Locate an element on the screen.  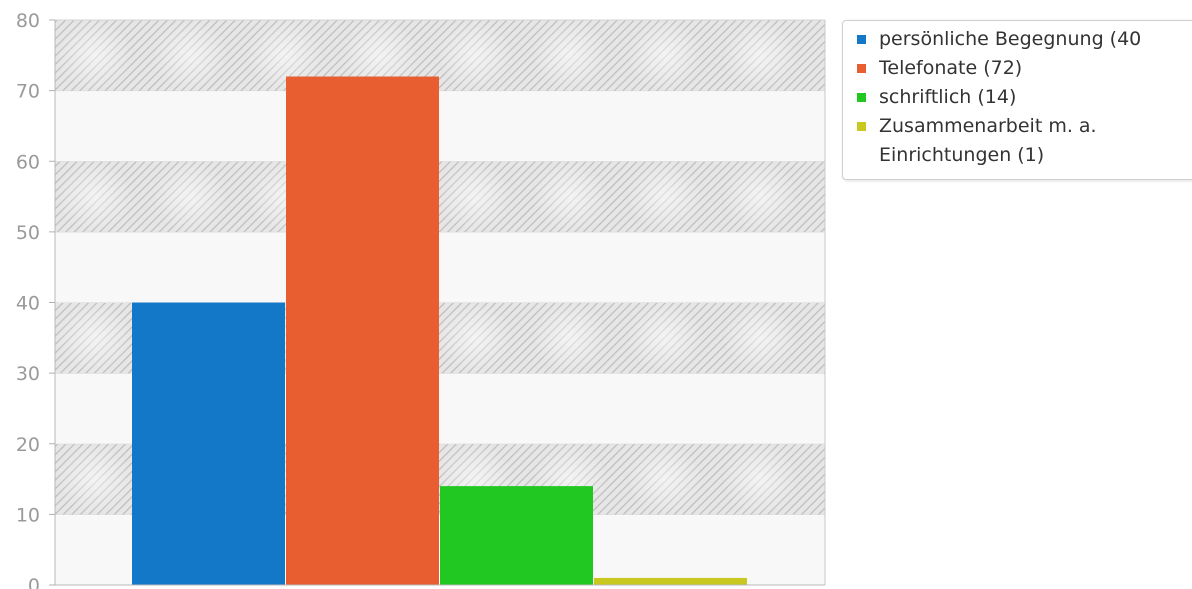
y-tick-label: 10 is located at coordinates (28, 515).